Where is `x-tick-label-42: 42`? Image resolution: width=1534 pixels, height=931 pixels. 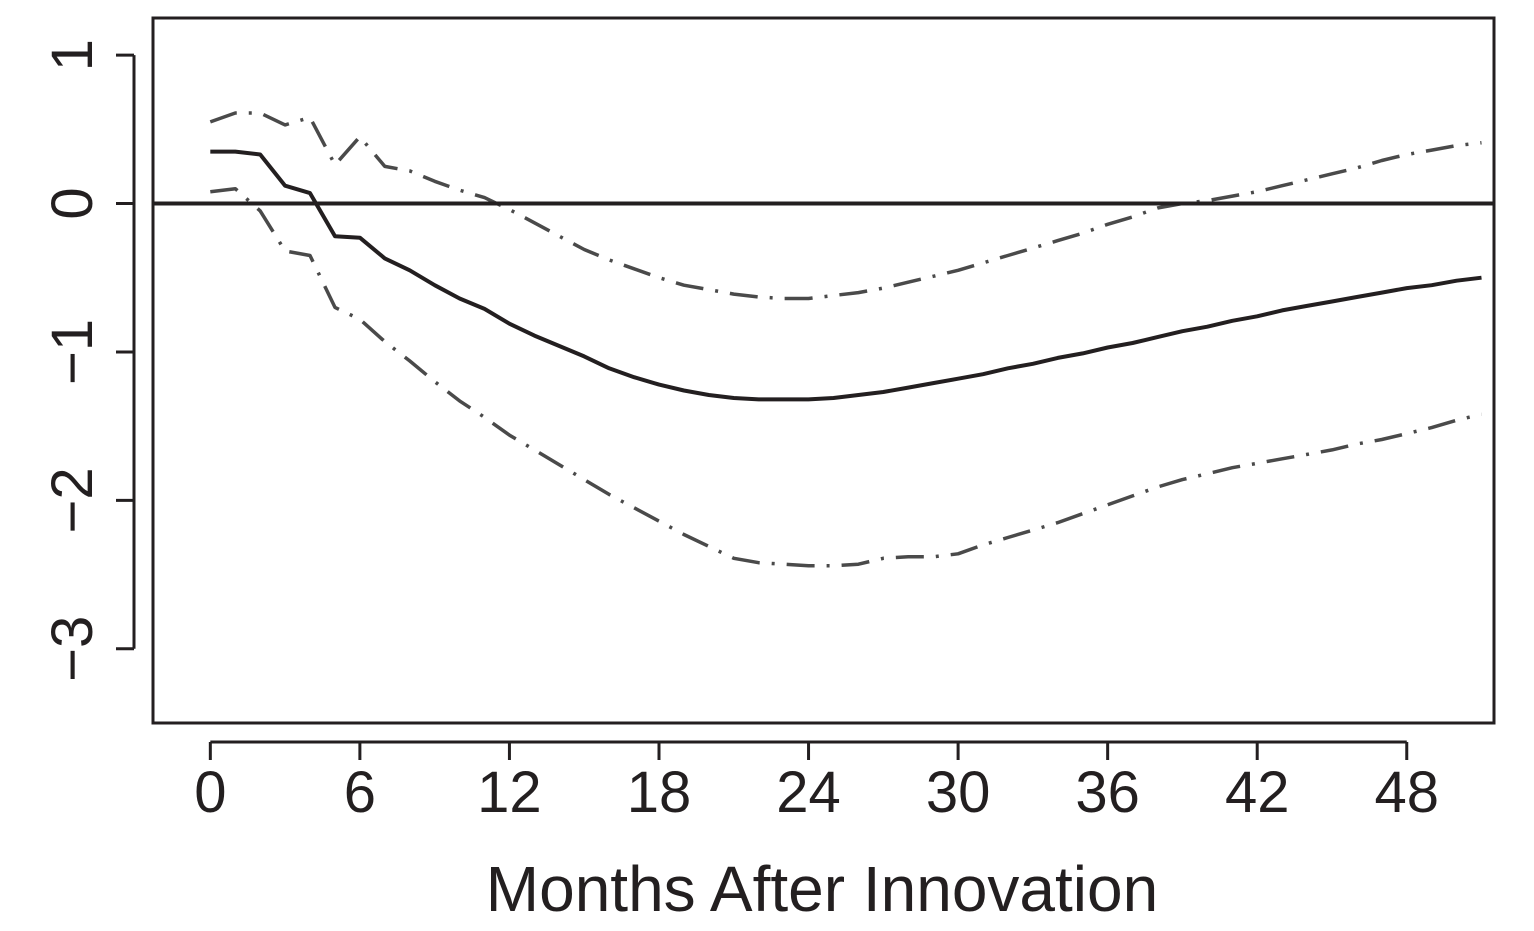
x-tick-label-42: 42 is located at coordinates (1257, 792).